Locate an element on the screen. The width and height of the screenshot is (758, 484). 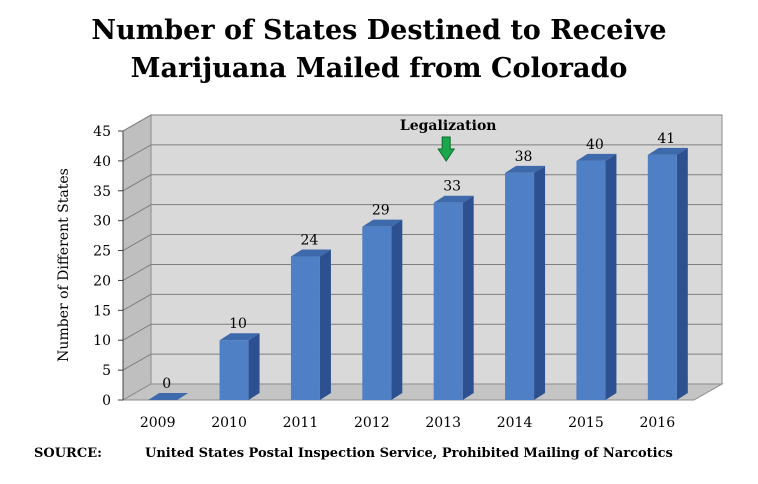
y-tick-label: 35 is located at coordinates (102, 192).